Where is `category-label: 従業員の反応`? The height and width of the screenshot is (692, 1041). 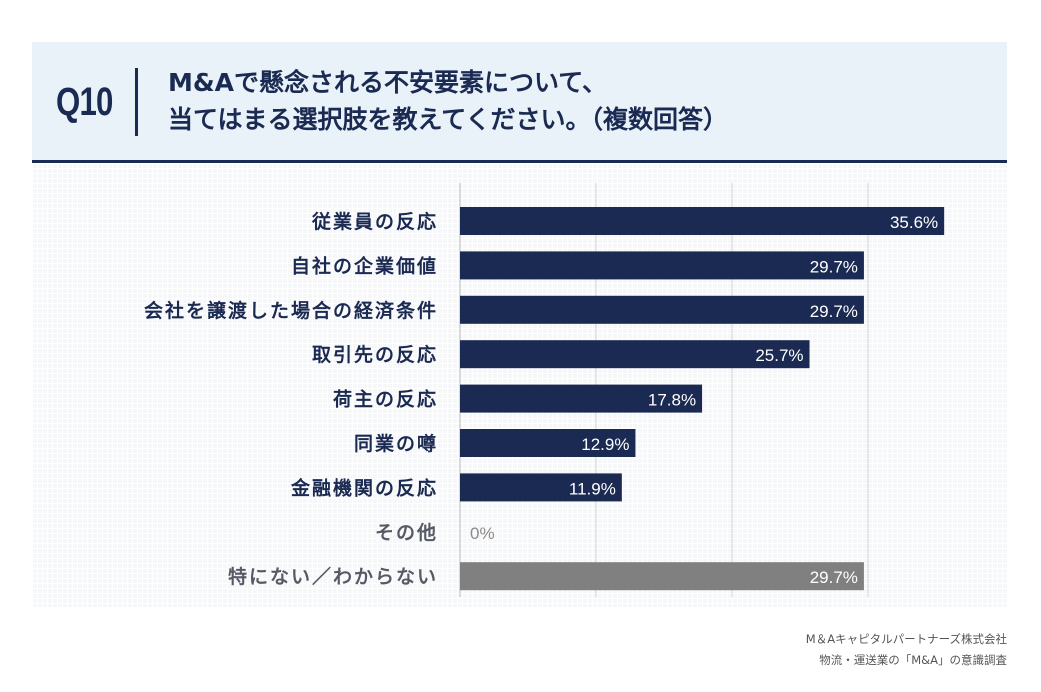 category-label: 従業員の反応 is located at coordinates (374, 221).